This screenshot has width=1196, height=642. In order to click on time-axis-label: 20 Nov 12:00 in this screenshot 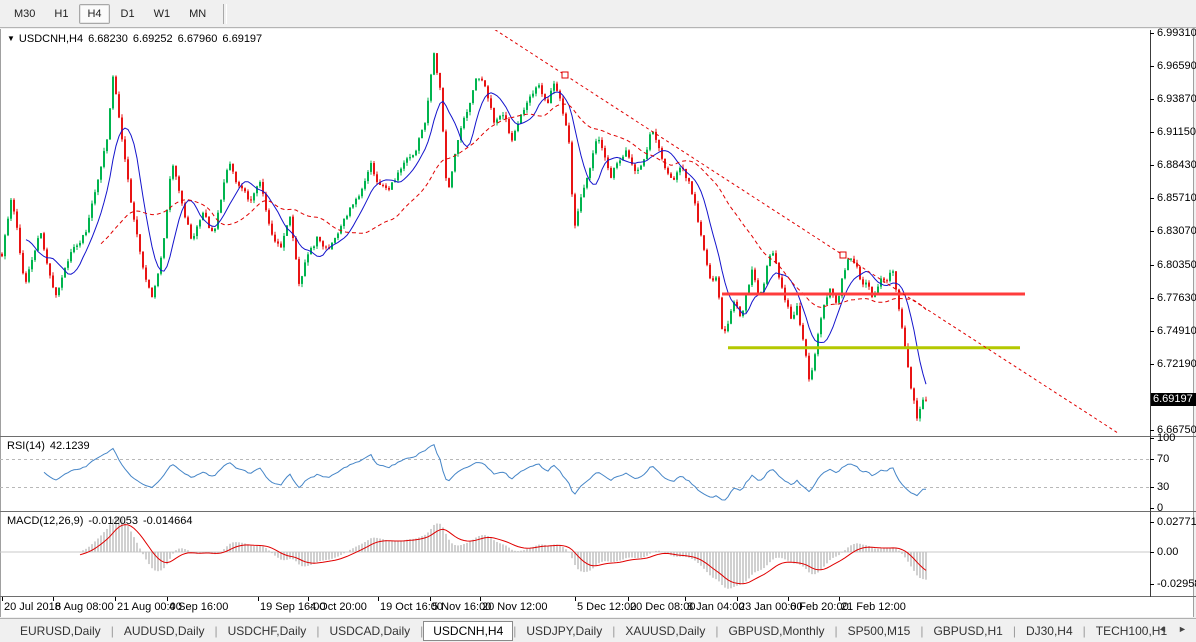, I will do `click(515, 607)`.